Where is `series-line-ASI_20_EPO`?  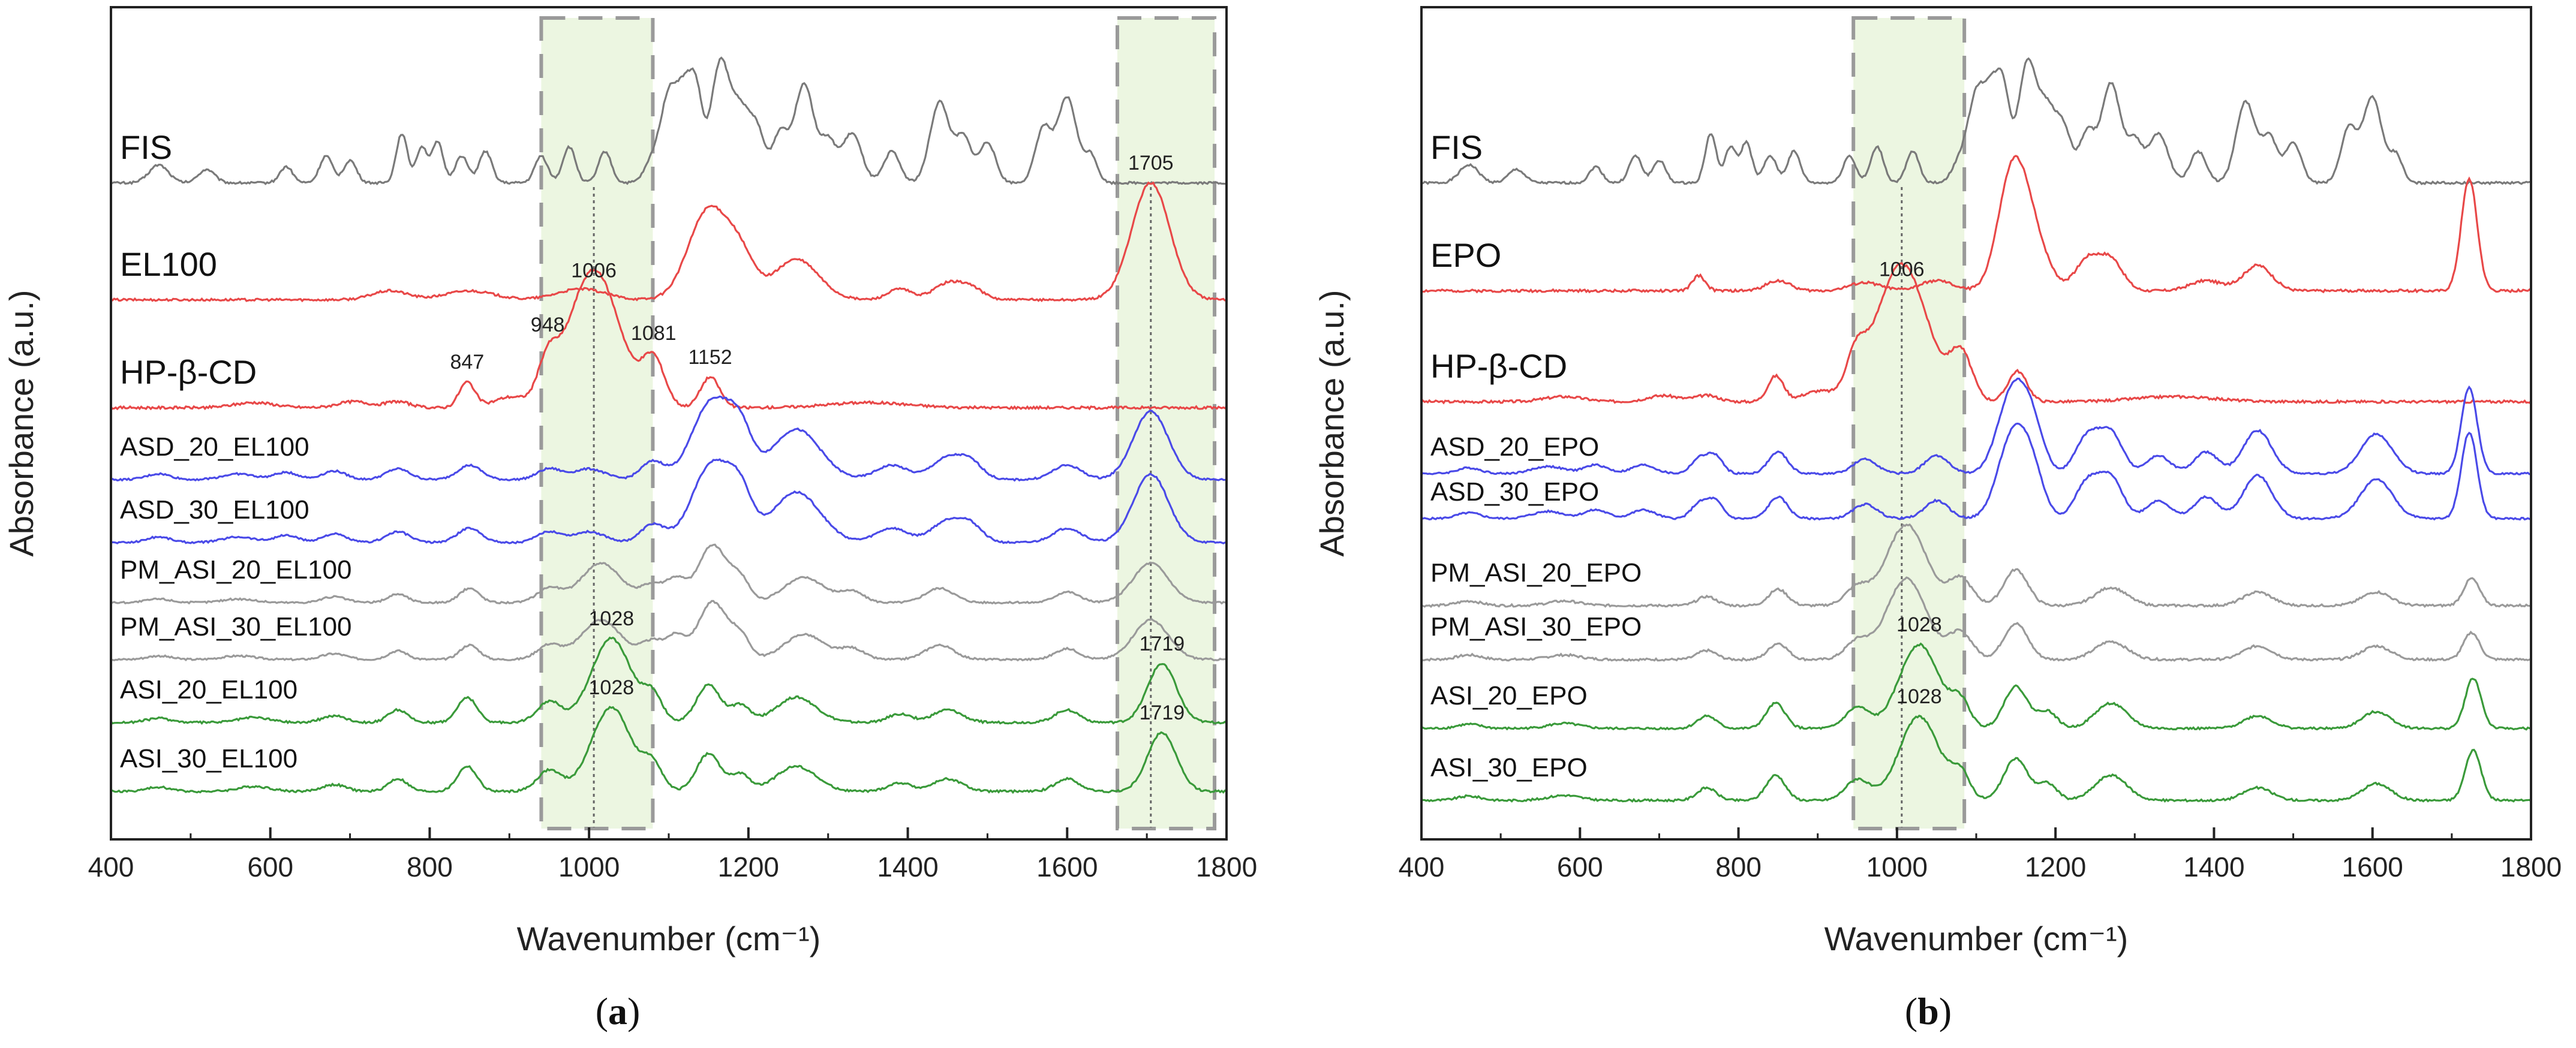 series-line-ASI_20_EPO is located at coordinates (1977, 686).